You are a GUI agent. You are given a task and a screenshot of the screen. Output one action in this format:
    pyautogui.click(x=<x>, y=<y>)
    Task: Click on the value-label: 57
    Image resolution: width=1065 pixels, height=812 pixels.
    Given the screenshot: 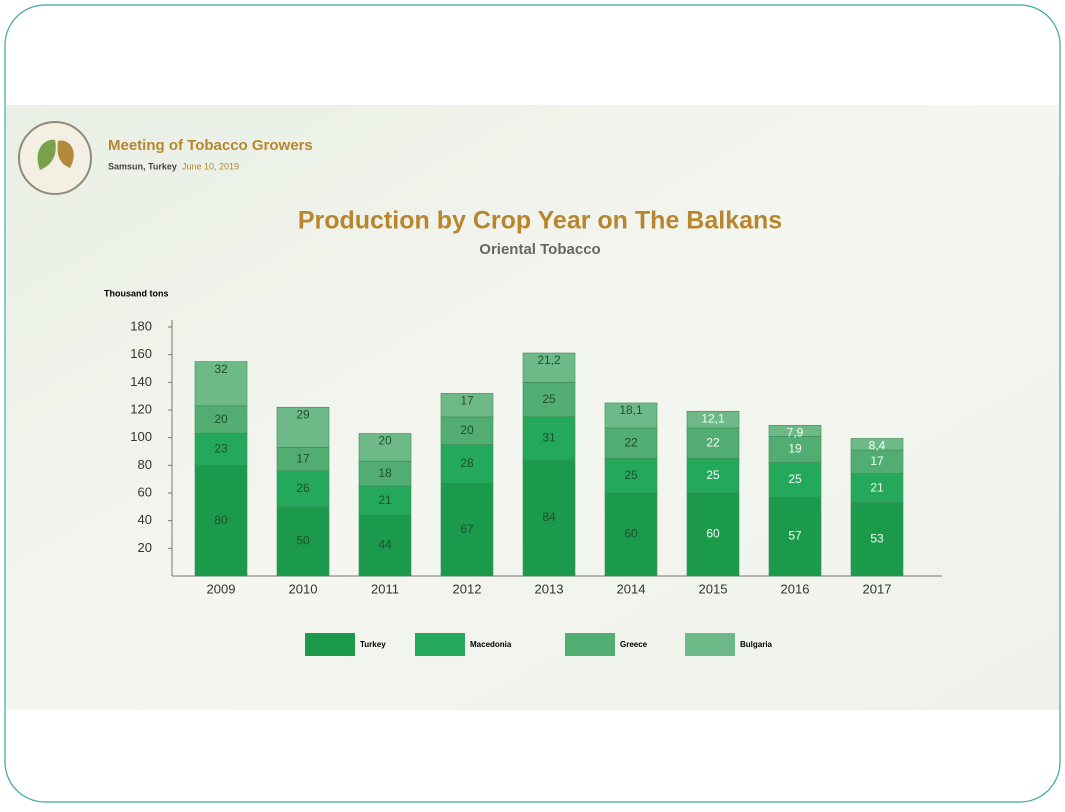 What is the action you would take?
    pyautogui.click(x=795, y=536)
    